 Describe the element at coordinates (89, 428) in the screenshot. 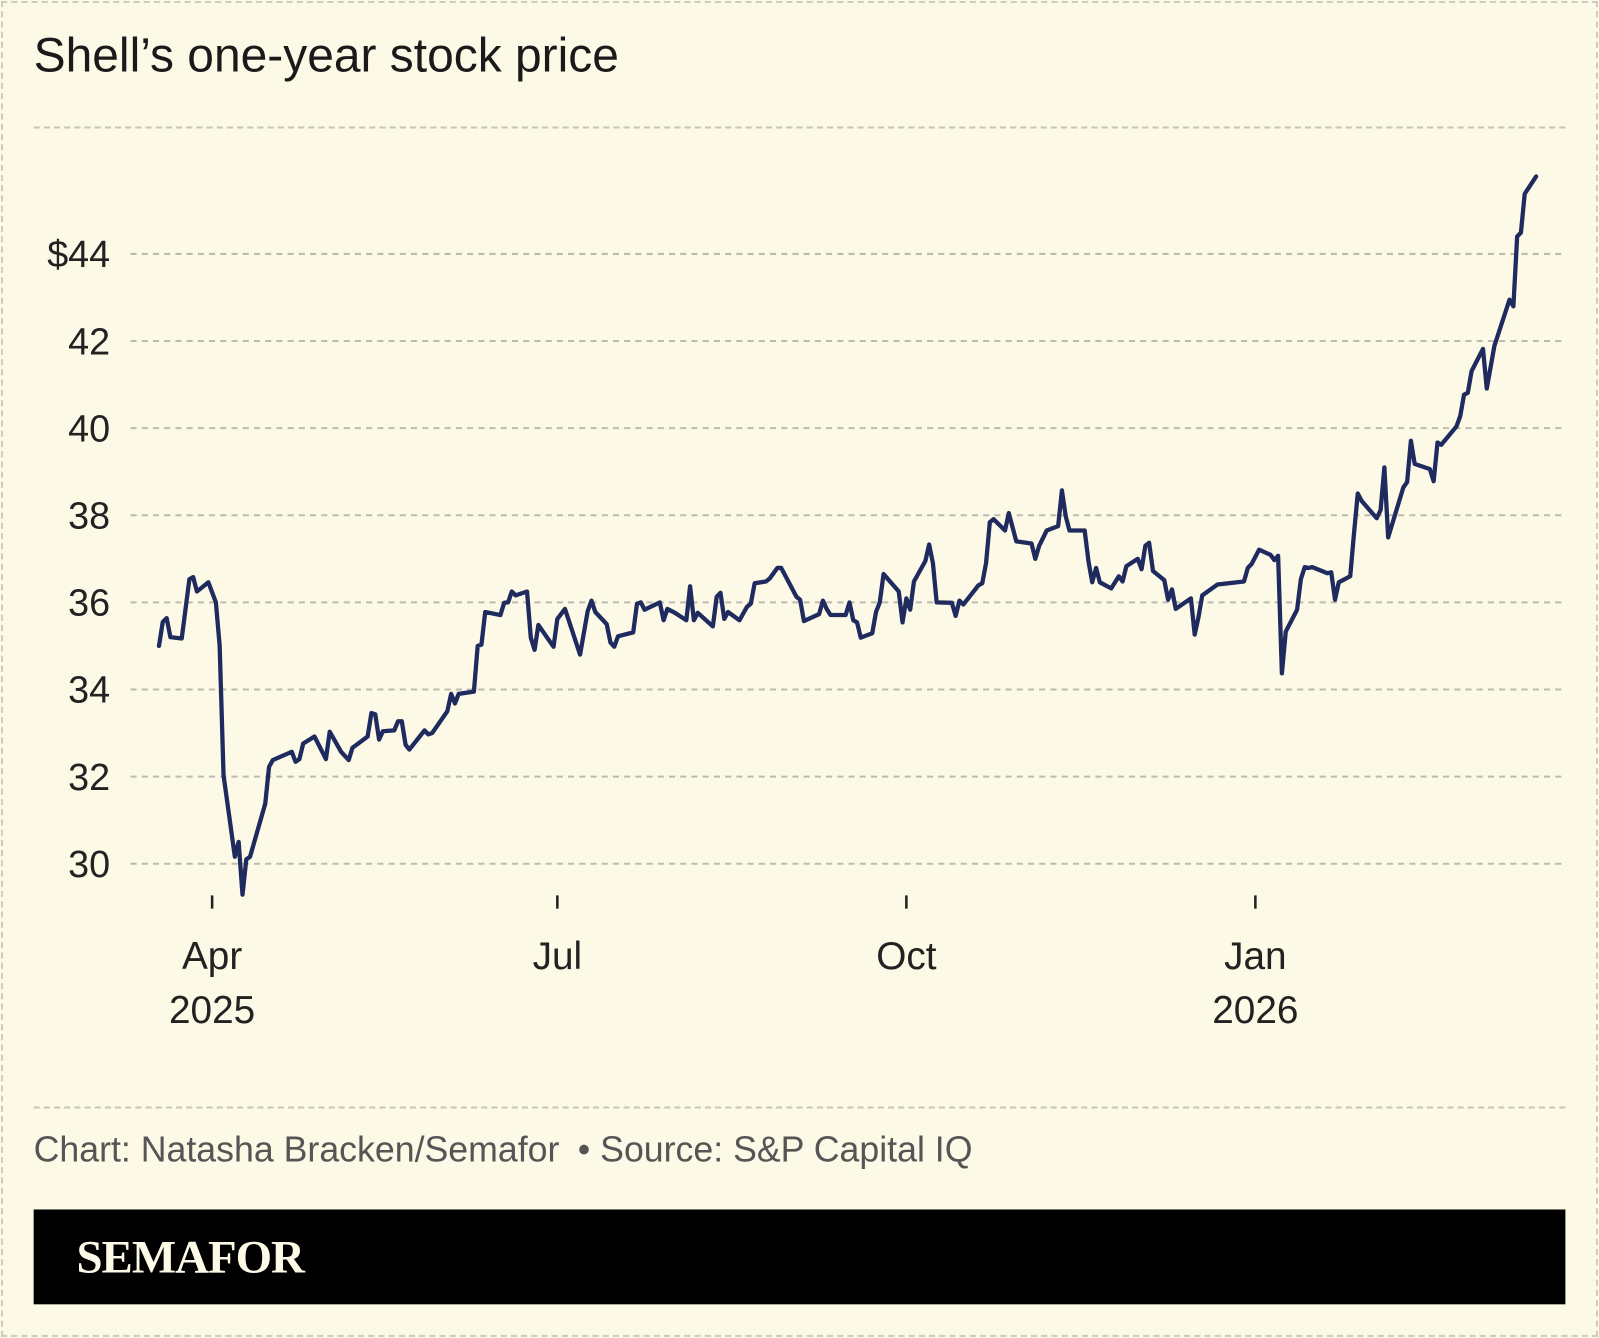

I see `y-tick-label: 40` at that location.